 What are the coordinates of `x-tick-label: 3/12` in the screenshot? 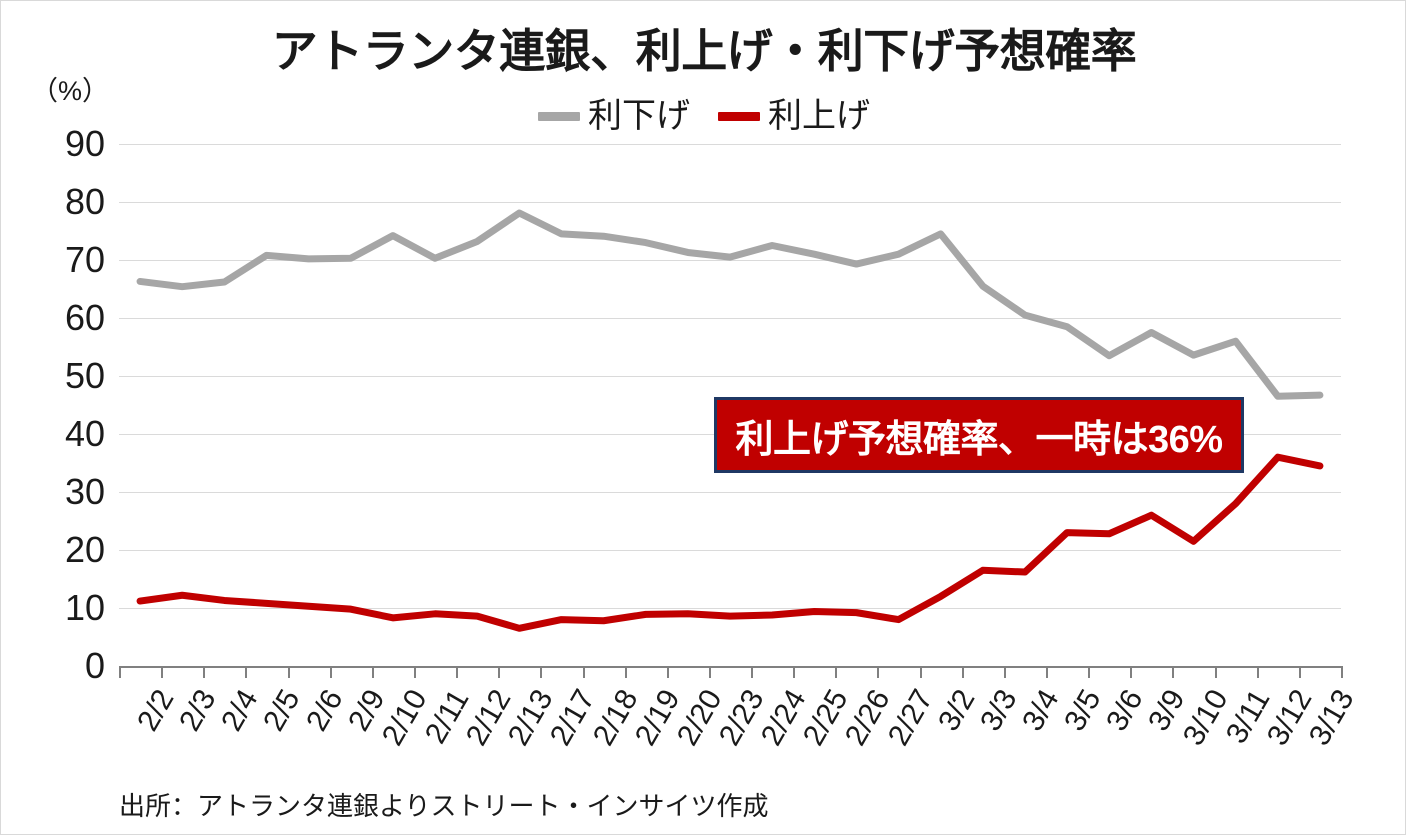 It's located at (1289, 718).